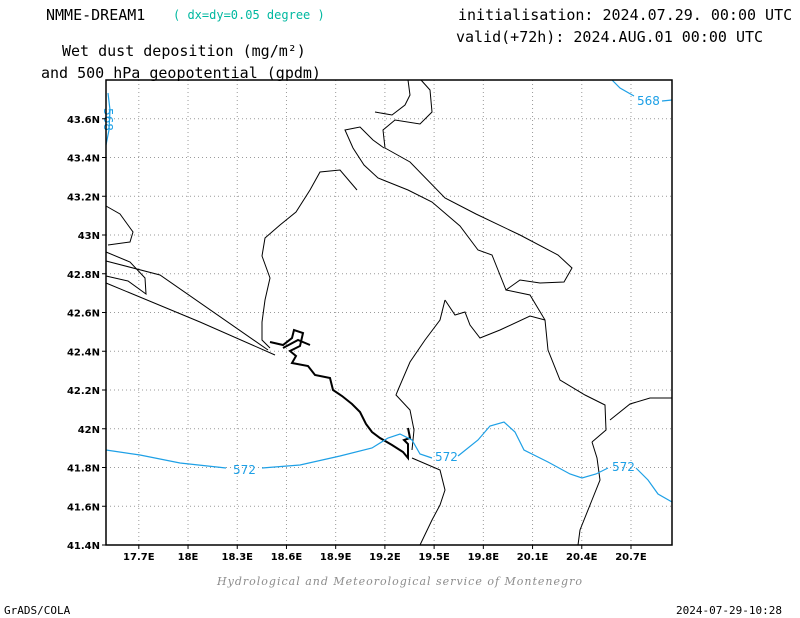 The image size is (800, 618). Describe the element at coordinates (83, 275) in the screenshot. I see `y-tick-label: 42.8N` at that location.